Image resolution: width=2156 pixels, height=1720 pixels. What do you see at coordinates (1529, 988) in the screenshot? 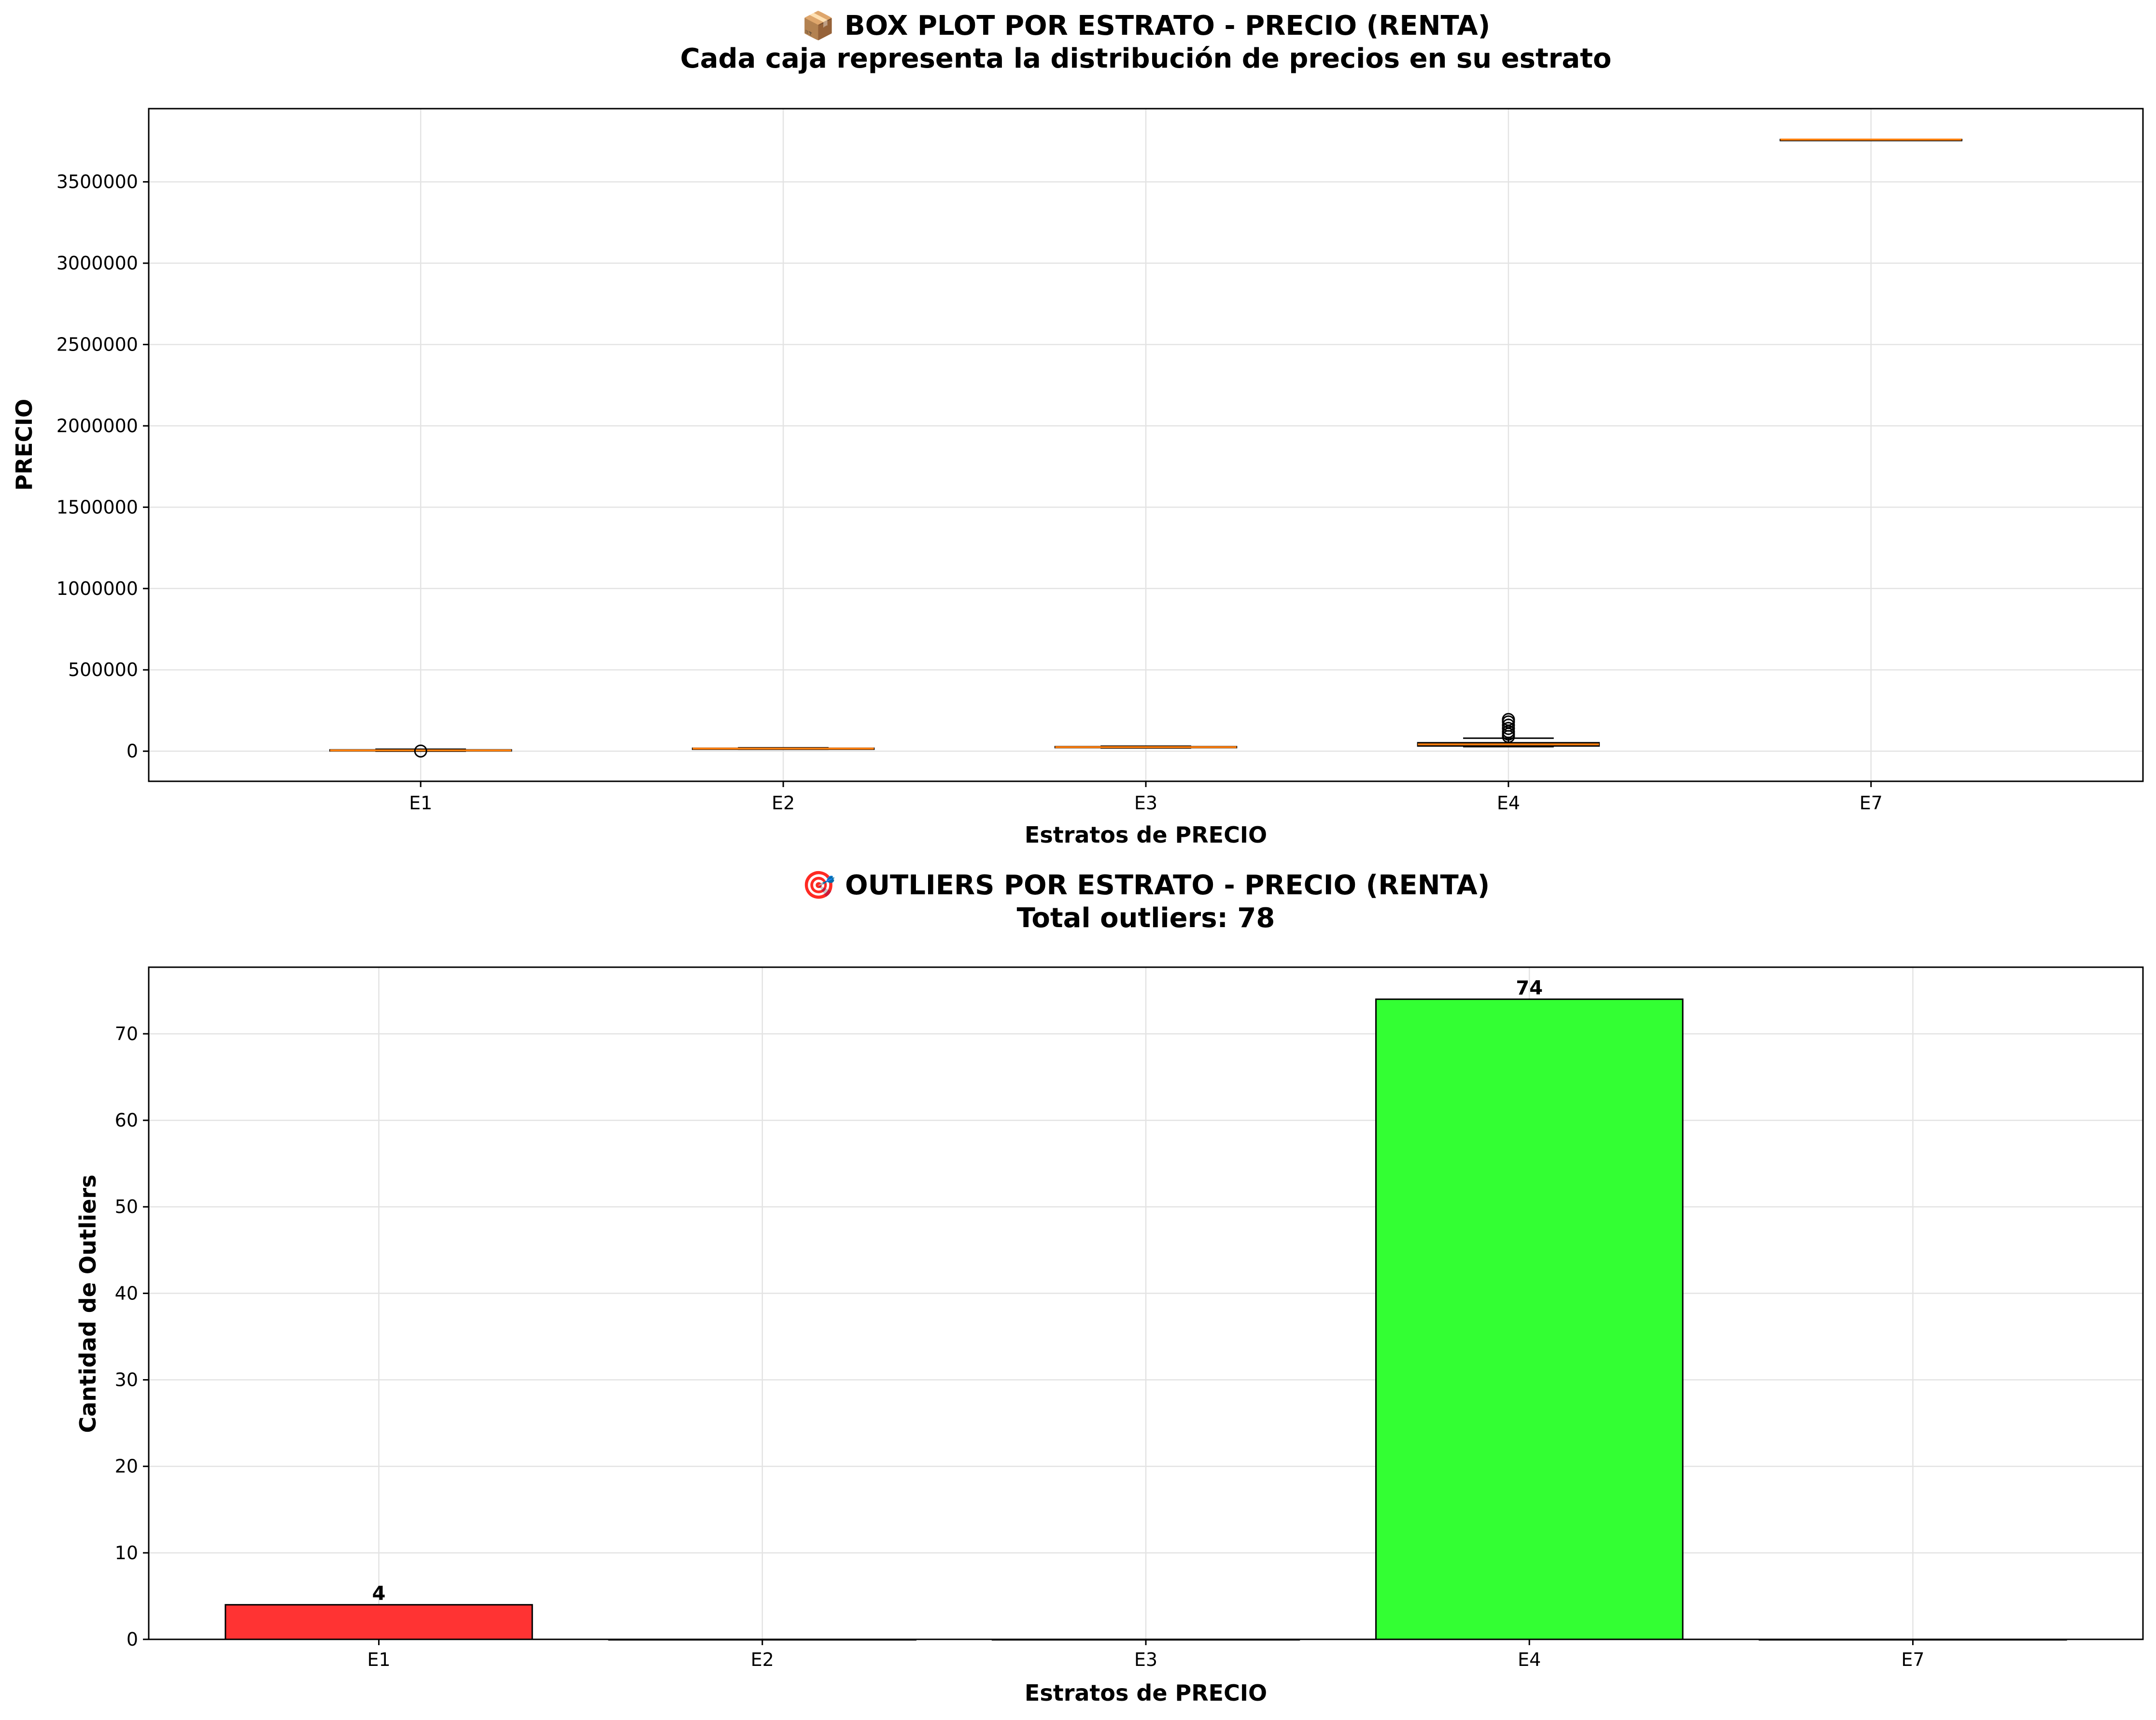
I see `bar-value-label: 74` at bounding box center [1529, 988].